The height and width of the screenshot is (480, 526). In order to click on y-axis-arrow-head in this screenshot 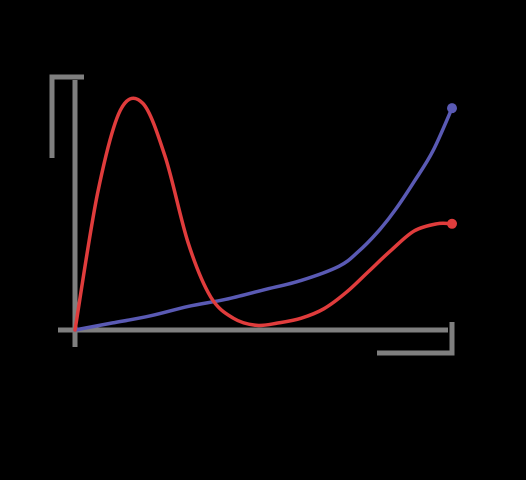, I will do `click(66, 116)`.